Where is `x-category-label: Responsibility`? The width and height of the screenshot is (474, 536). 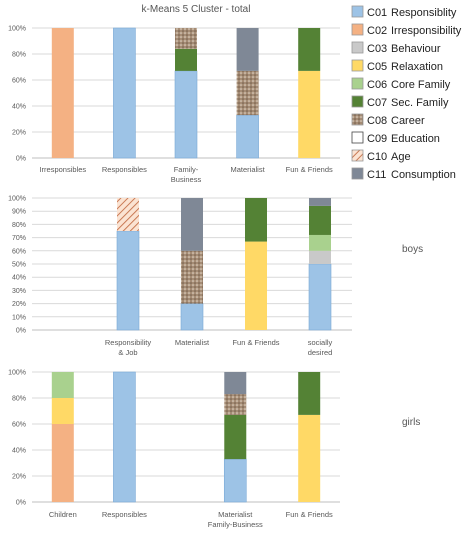 x-category-label: Responsibility is located at coordinates (128, 342).